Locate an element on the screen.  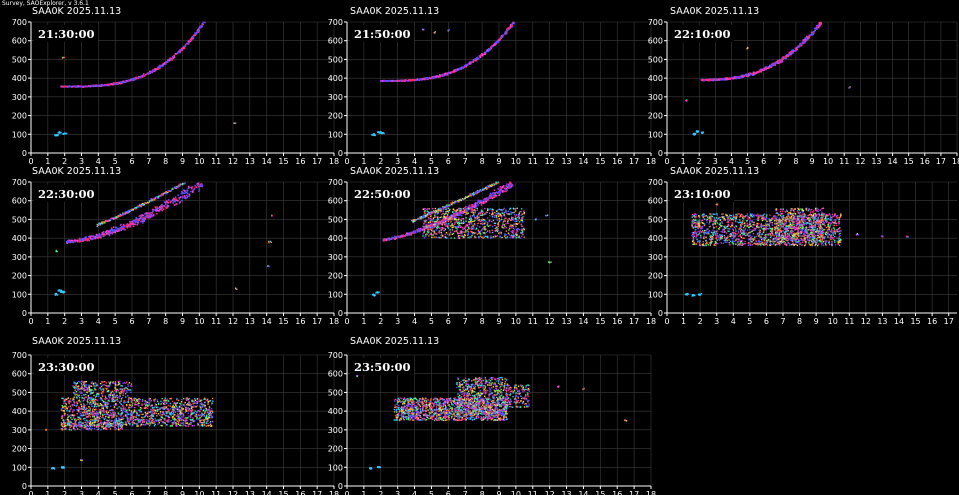
y-tick-label: 200 is located at coordinates (19, 116).